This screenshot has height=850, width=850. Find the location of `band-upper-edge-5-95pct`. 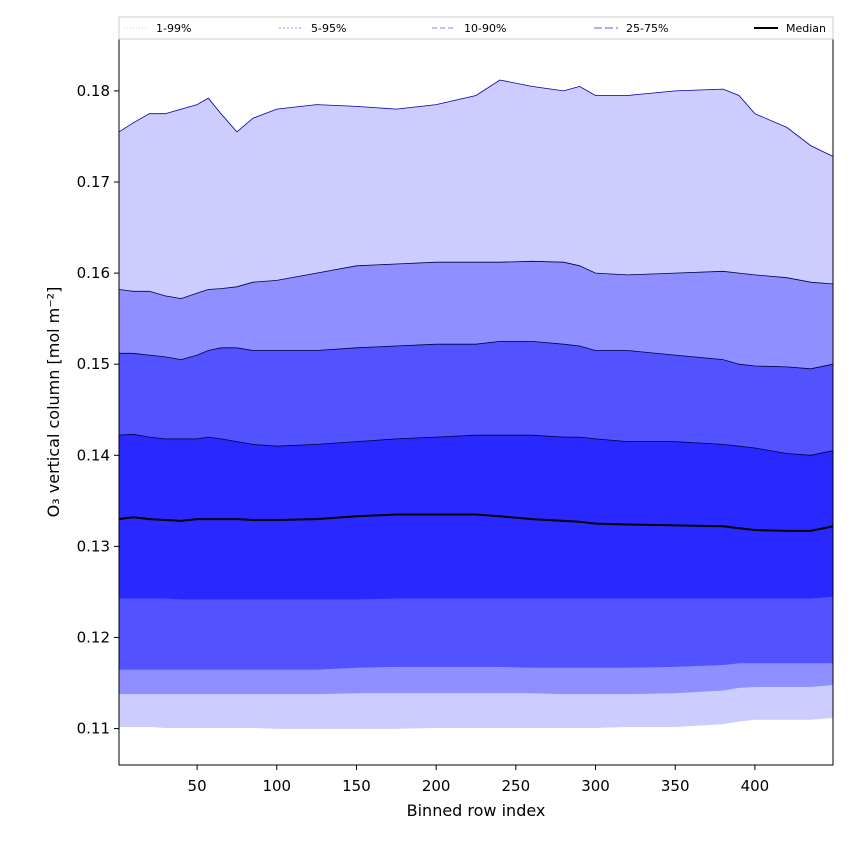

band-upper-edge-5-95pct is located at coordinates (476, 280).